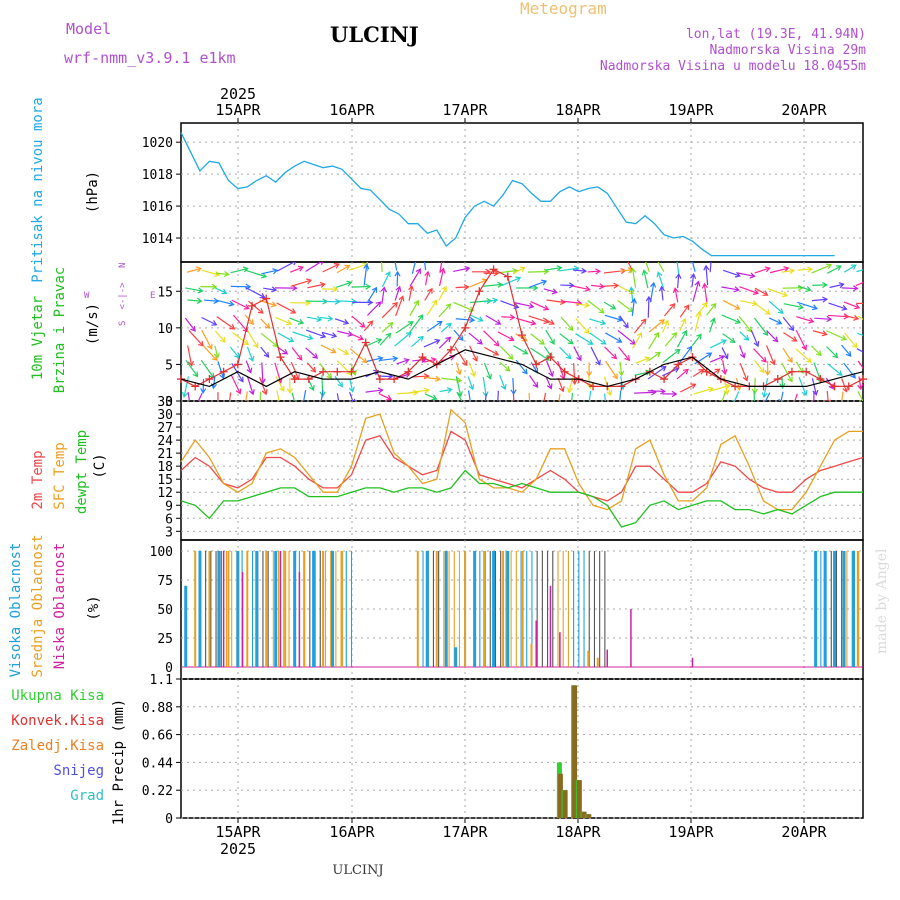 The height and width of the screenshot is (900, 900). I want to click on cloud-bar, so click(816, 609).